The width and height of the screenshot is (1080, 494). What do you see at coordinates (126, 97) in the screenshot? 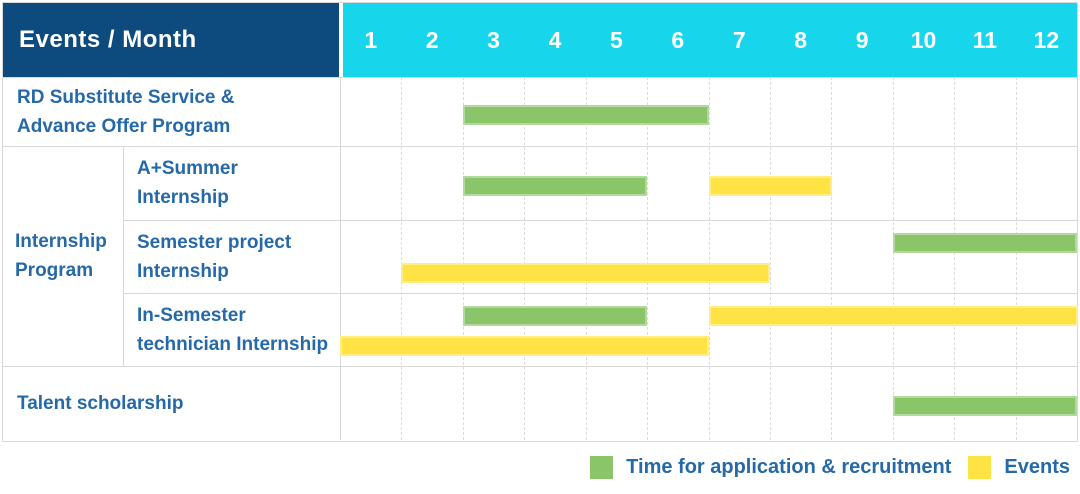
I see `row-label-rd-substitute-service-line: RD Substitute Service &` at bounding box center [126, 97].